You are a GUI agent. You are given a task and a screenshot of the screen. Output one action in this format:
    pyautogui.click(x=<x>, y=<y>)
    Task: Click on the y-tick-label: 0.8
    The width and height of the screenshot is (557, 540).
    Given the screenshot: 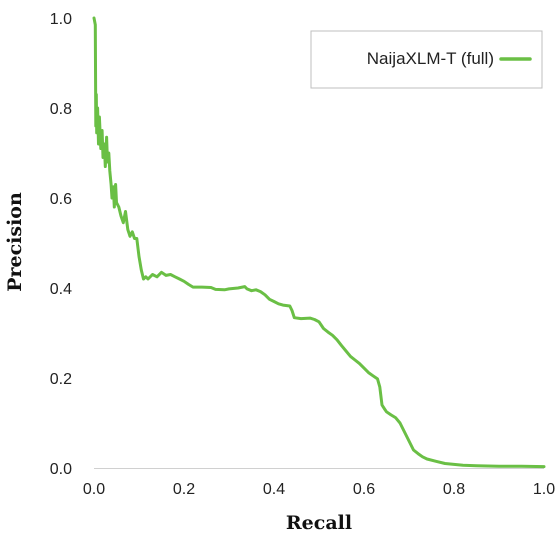 What is the action you would take?
    pyautogui.click(x=61, y=109)
    